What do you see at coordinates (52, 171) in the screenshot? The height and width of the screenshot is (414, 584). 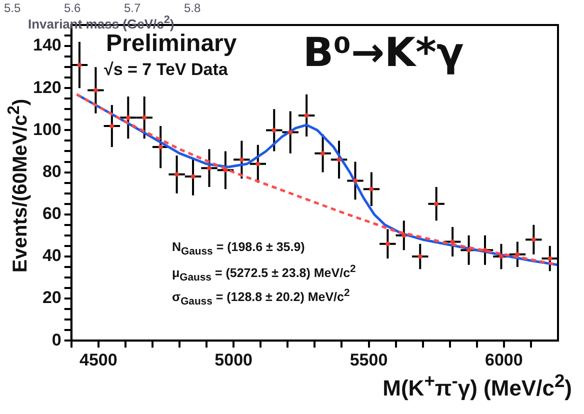 I see `y-tick-label: 80` at bounding box center [52, 171].